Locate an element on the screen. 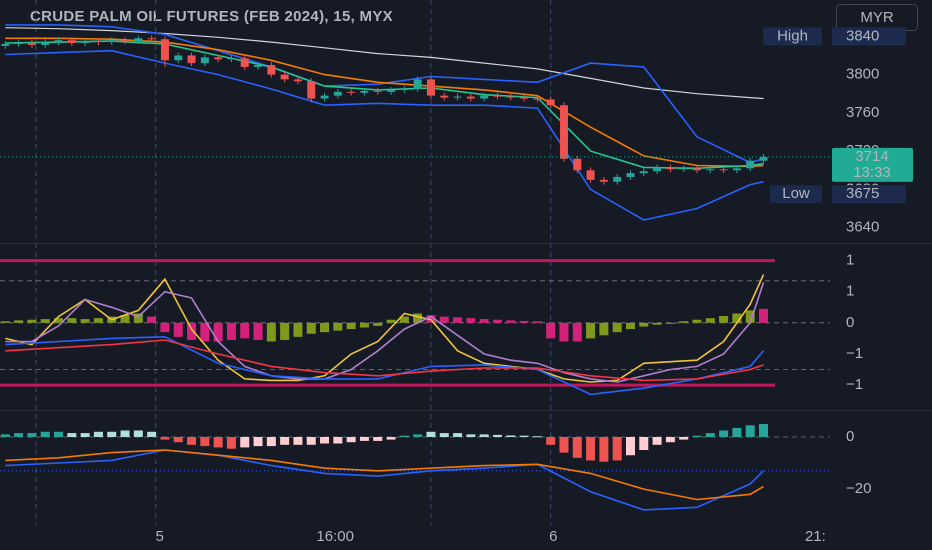  y-tick-label: −20 is located at coordinates (858, 488).